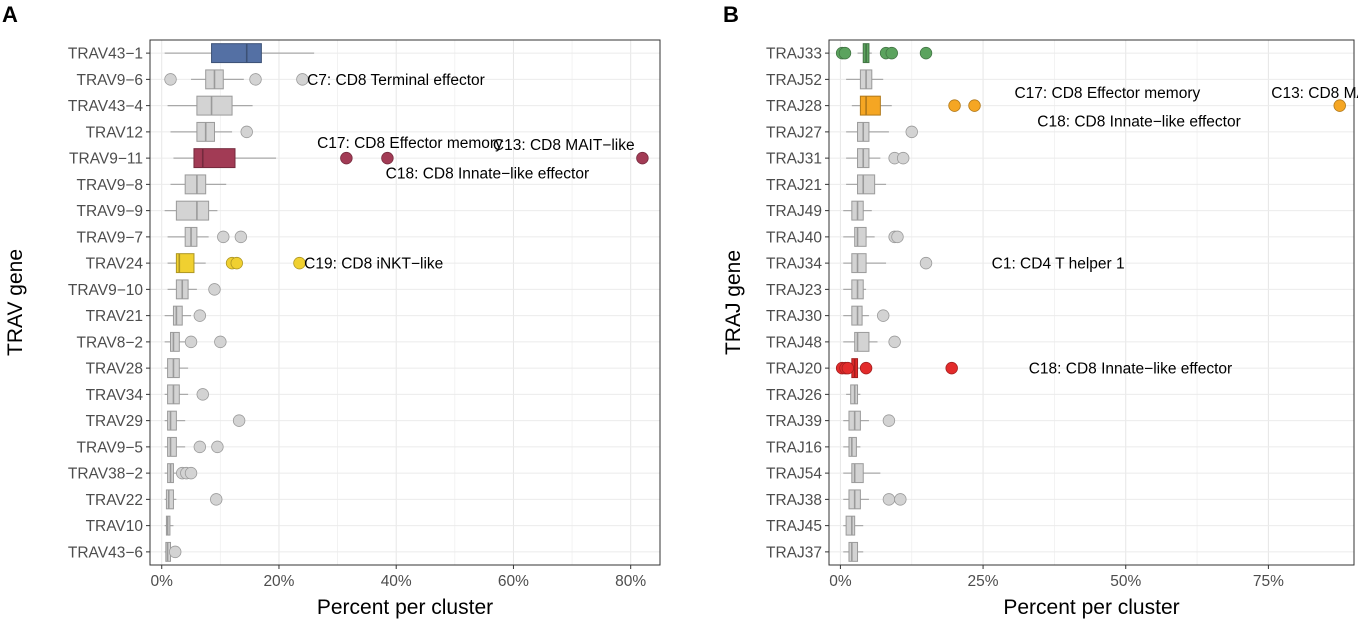  What do you see at coordinates (162, 581) in the screenshot?
I see `x-tick-label: 0%` at bounding box center [162, 581].